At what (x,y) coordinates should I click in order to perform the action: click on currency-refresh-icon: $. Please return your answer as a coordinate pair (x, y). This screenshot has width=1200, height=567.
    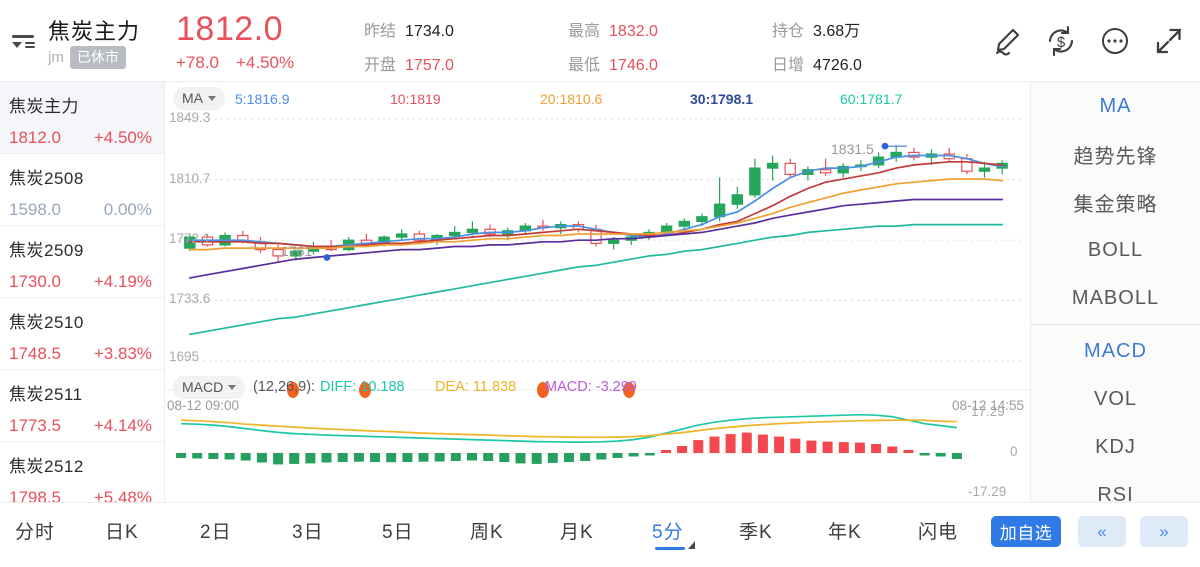
    Looking at the image, I should click on (1061, 41).